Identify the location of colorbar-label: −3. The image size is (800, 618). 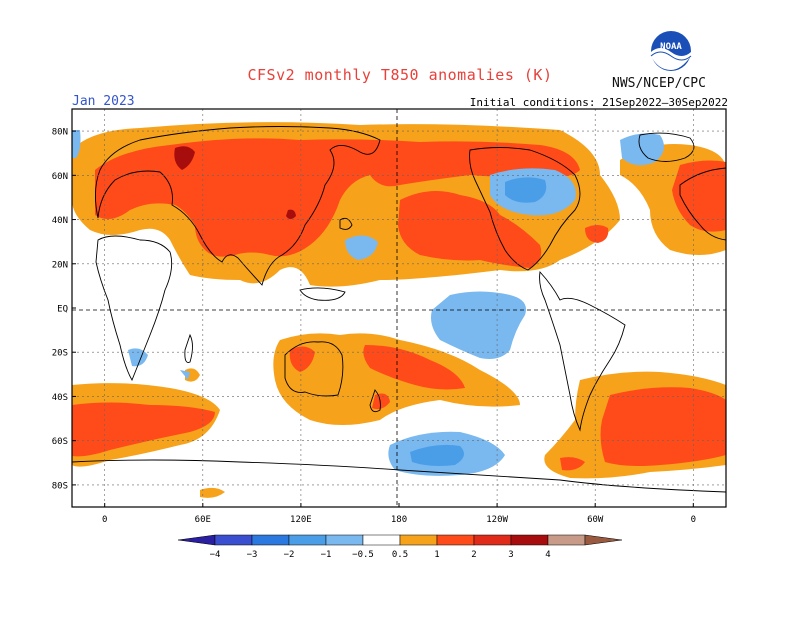
(252, 555).